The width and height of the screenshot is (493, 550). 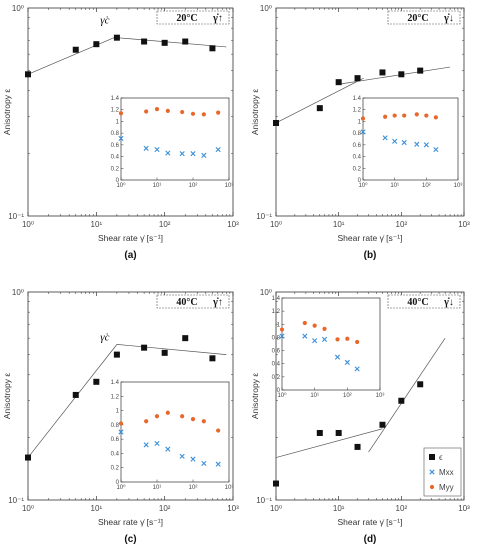 What do you see at coordinates (426, 186) in the screenshot?
I see `inset-x-tick-label: 10²` at bounding box center [426, 186].